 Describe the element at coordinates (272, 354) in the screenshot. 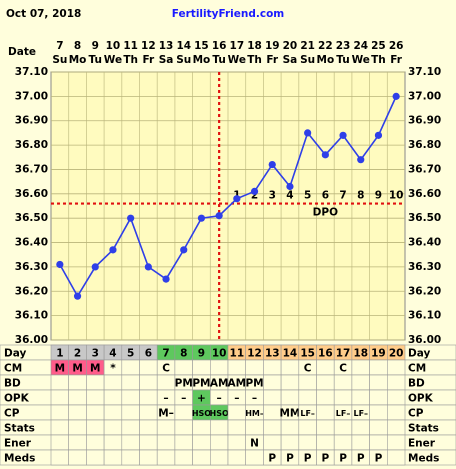

I see `cell-text: 13` at that location.